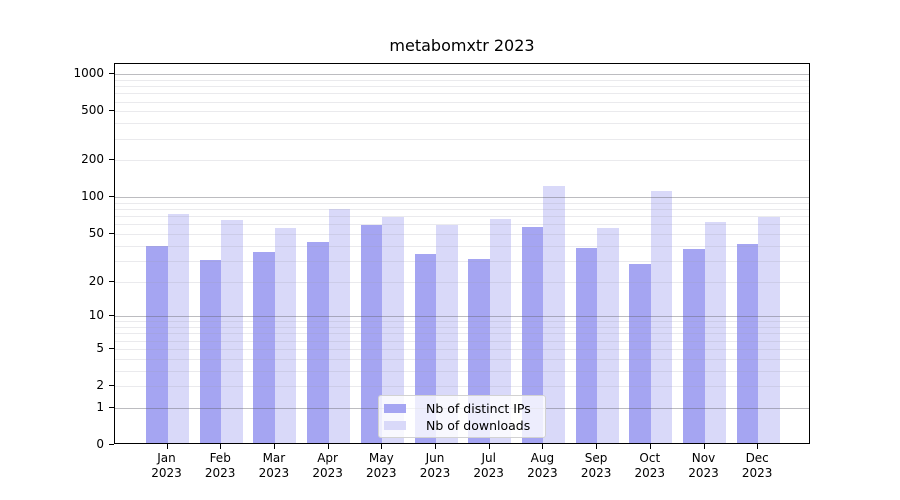 The height and width of the screenshot is (500, 900). Describe the element at coordinates (478, 425) in the screenshot. I see `legend-label-downloads: Nb of downloads` at that location.